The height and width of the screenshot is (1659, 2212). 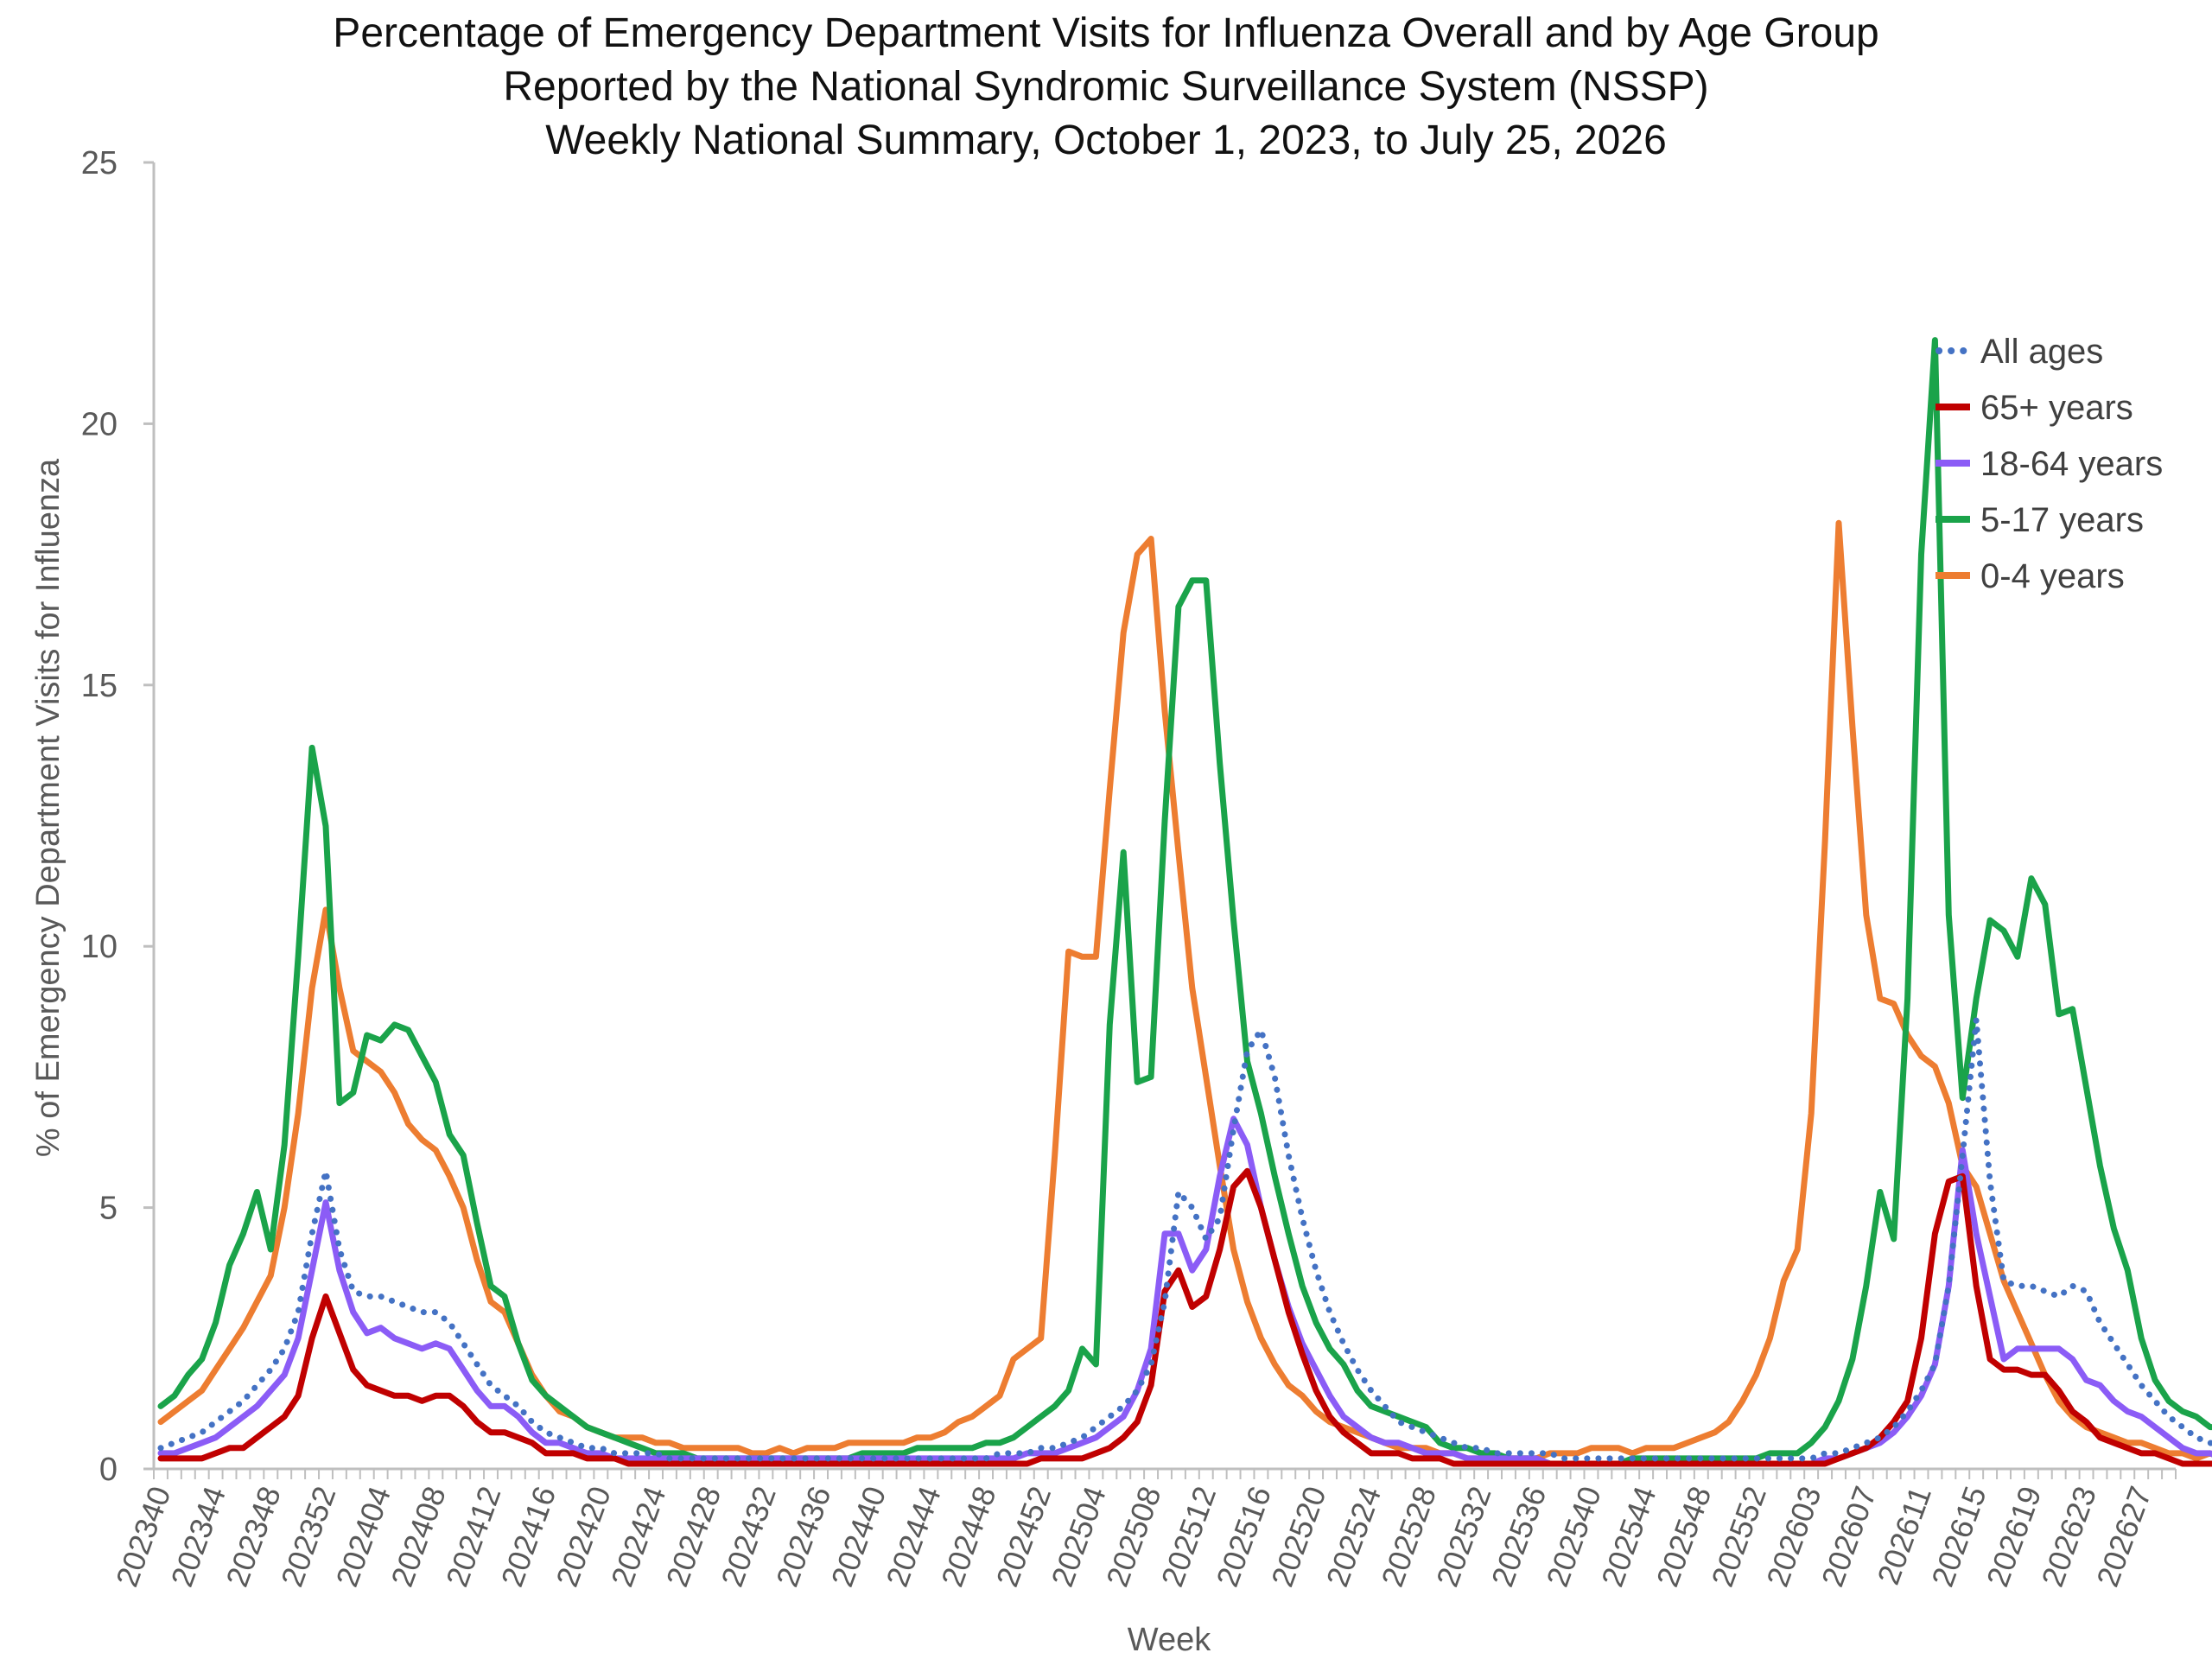 What do you see at coordinates (2062, 520) in the screenshot?
I see `legend-label: 5-17 years` at bounding box center [2062, 520].